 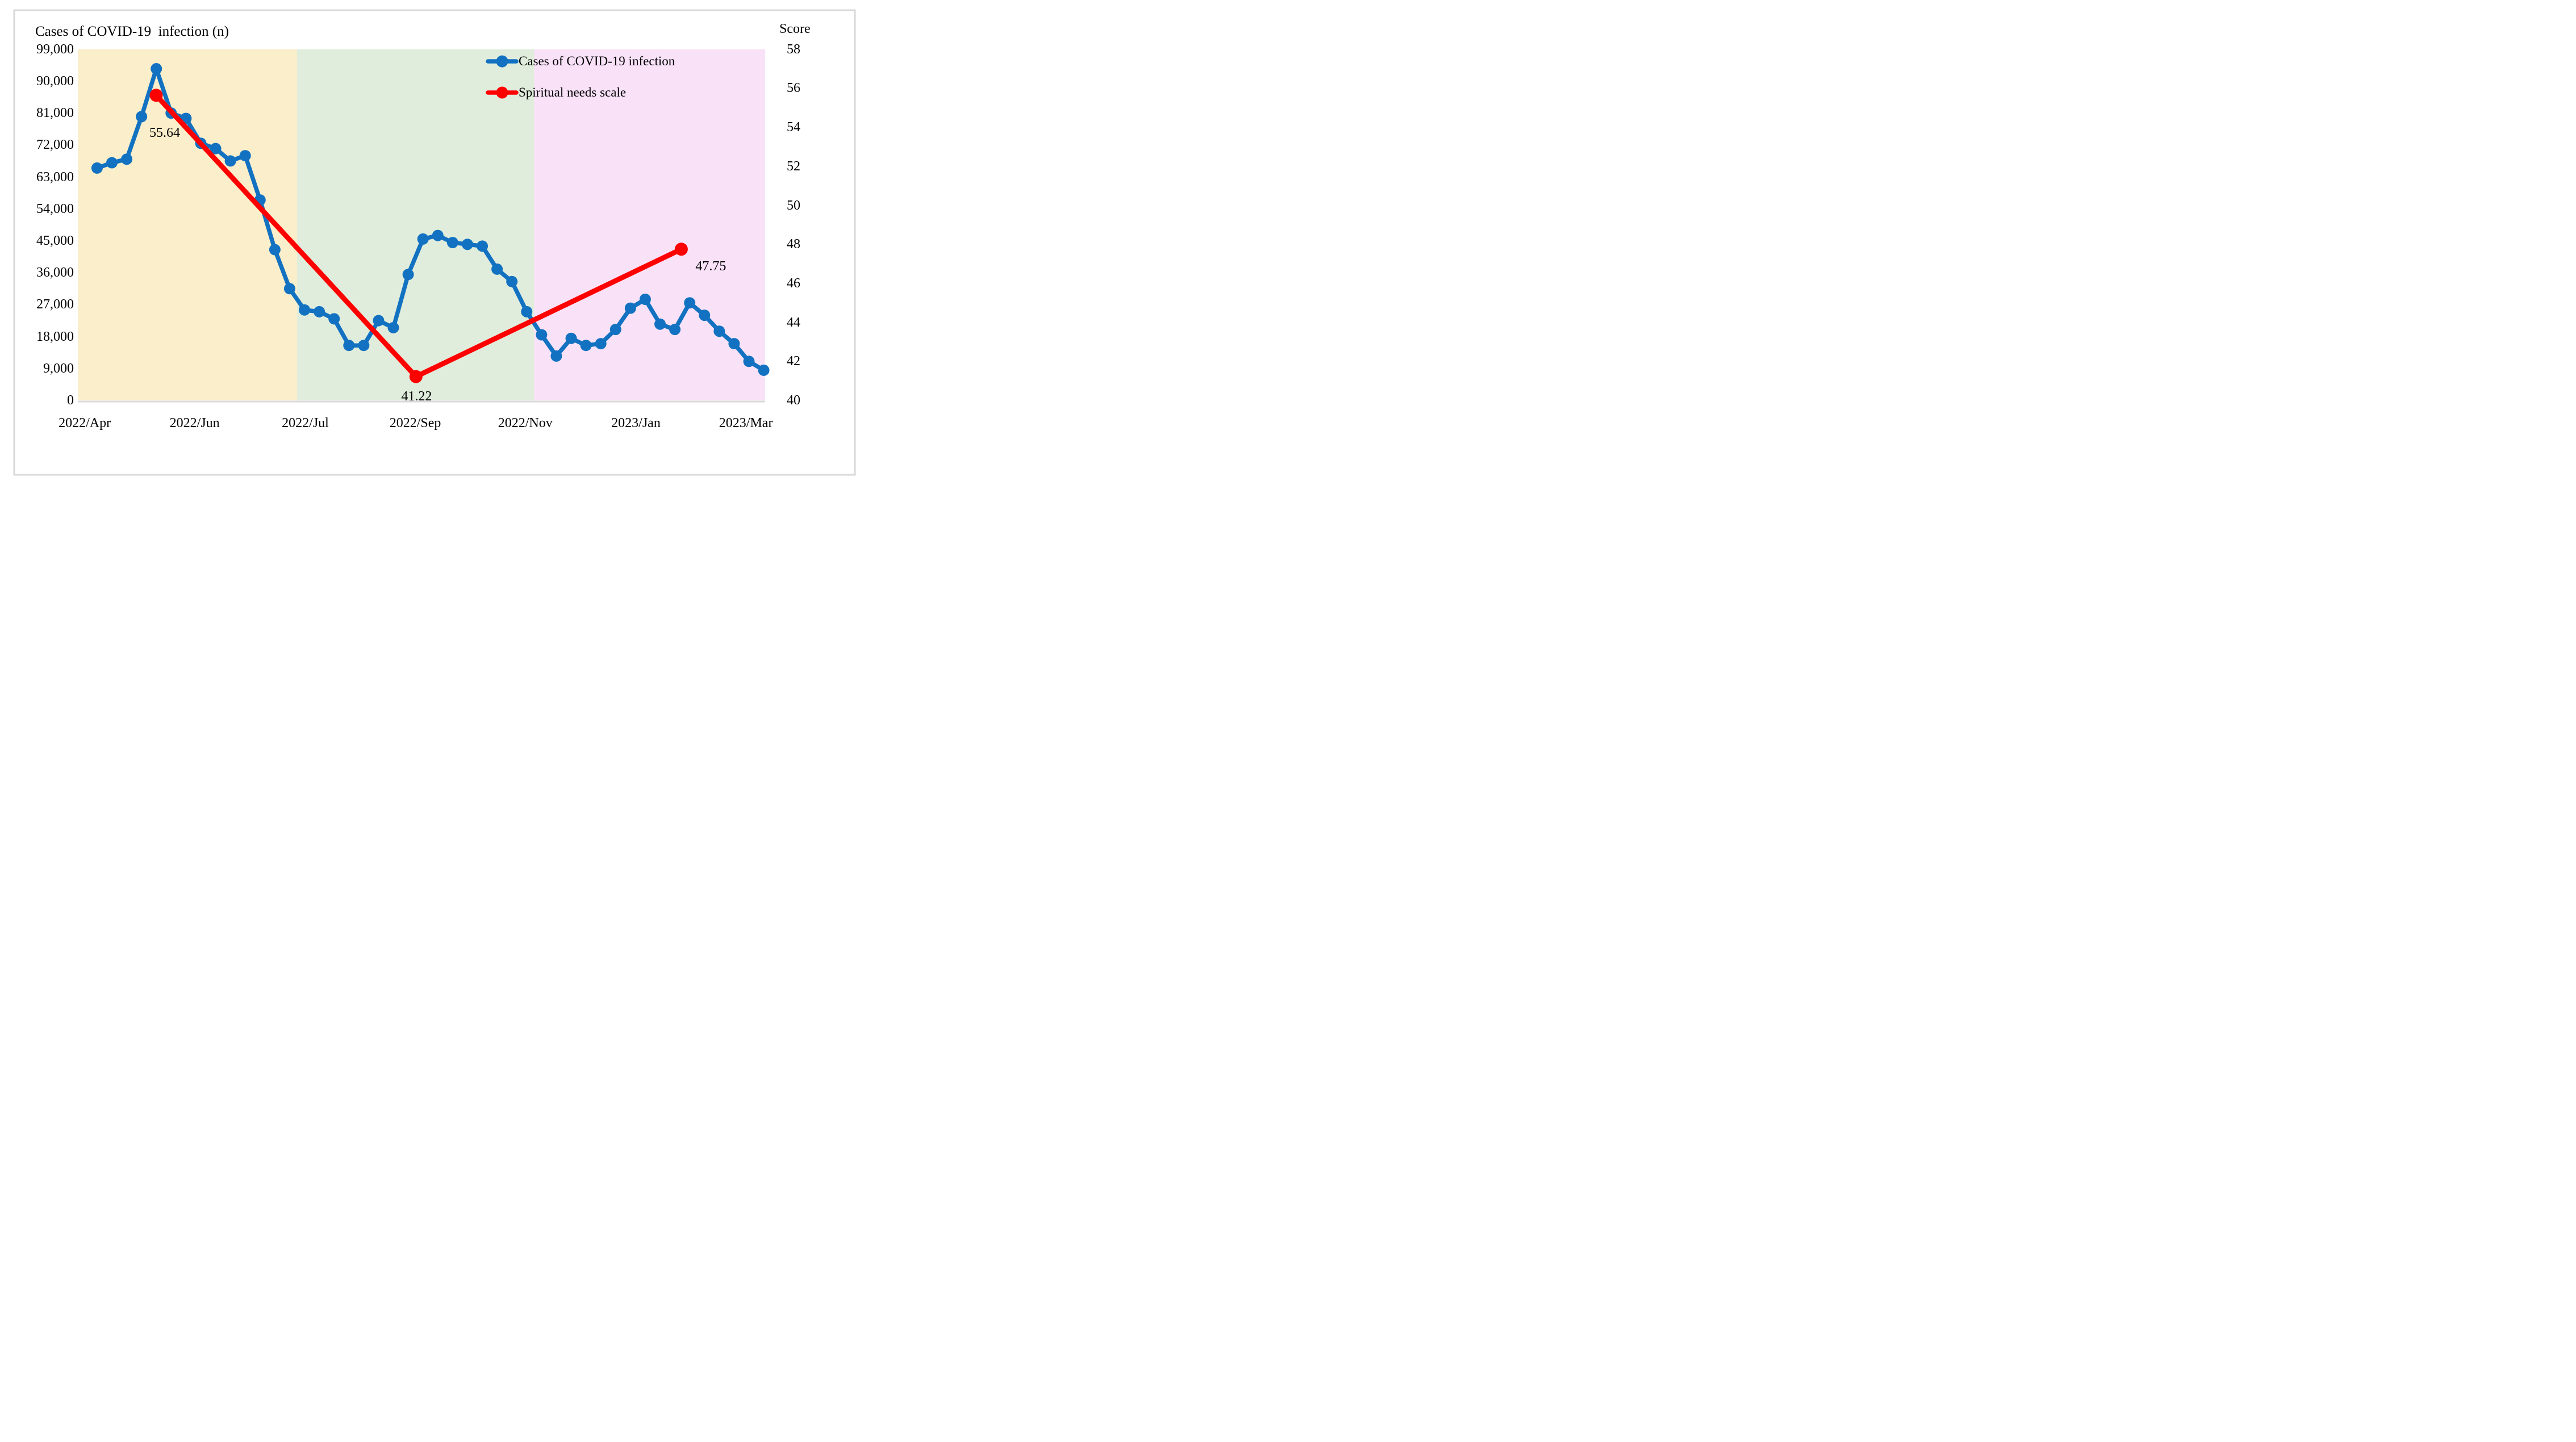 I want to click on x-axis-tick-label: 2022/Jul, so click(x=305, y=423).